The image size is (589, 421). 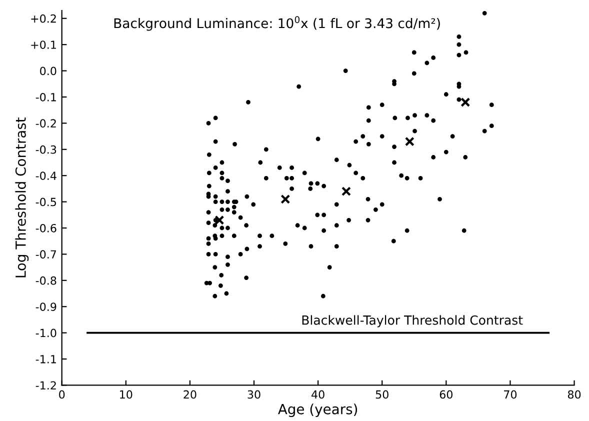 I want to click on ref-line-label: Blackwell-Taylor Threshold Contrast, so click(x=412, y=321).